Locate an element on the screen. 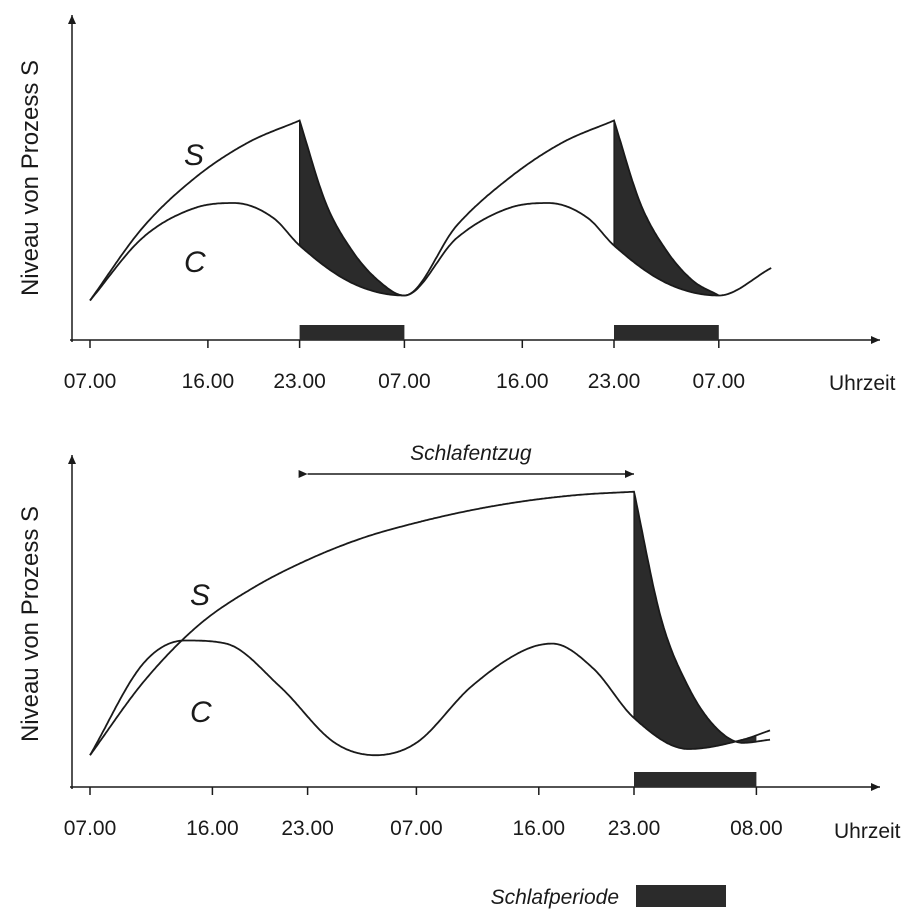  legend: Schlafperiode is located at coordinates (608, 897).